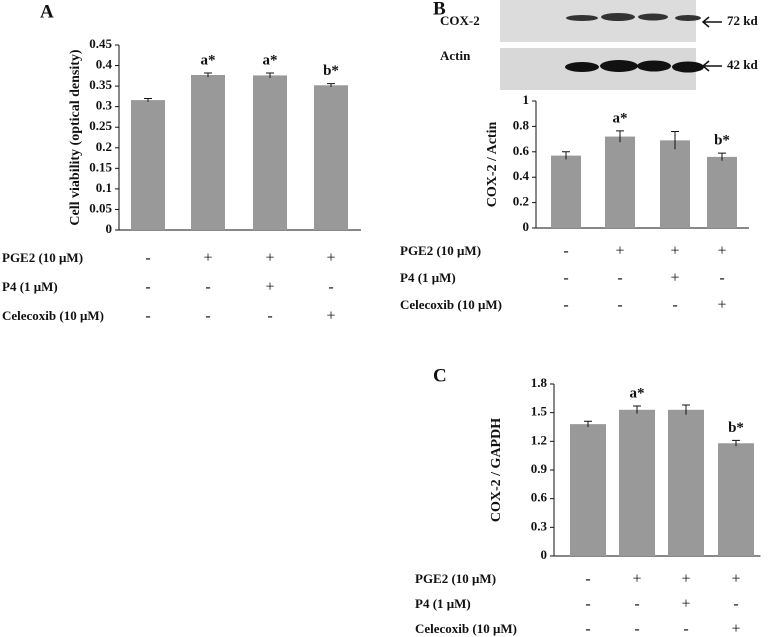 The image size is (779, 637). I want to click on y-axis-label: Cell viability (optical density), so click(75, 137).